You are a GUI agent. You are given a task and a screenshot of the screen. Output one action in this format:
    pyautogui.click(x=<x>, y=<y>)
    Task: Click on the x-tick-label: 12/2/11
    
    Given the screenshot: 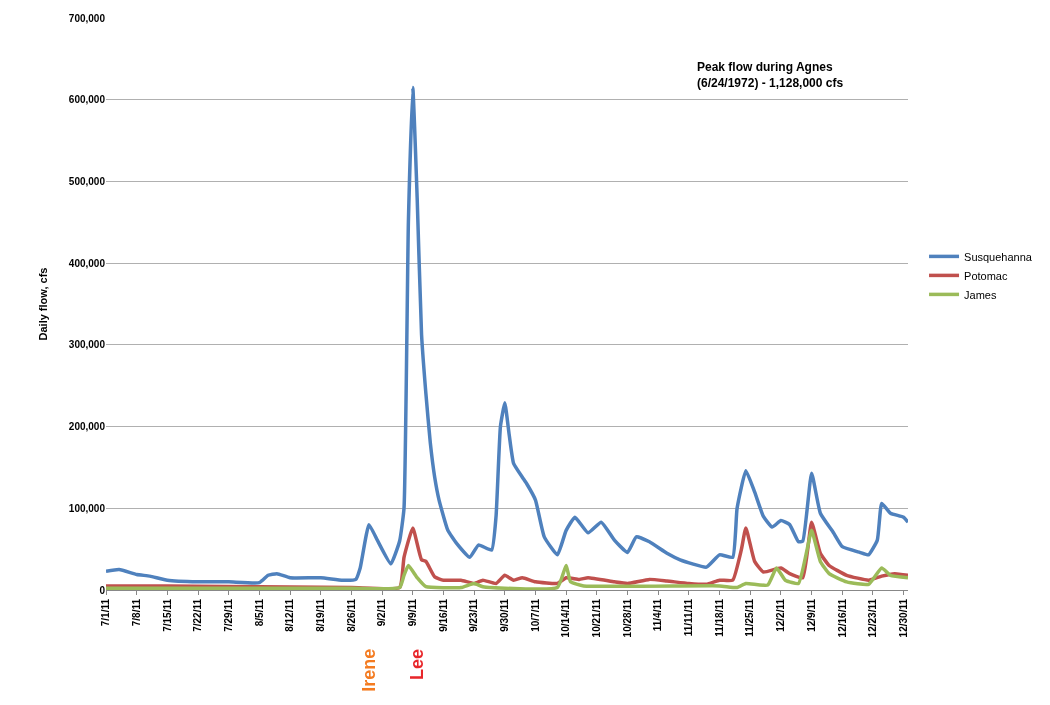 What is the action you would take?
    pyautogui.click(x=781, y=615)
    